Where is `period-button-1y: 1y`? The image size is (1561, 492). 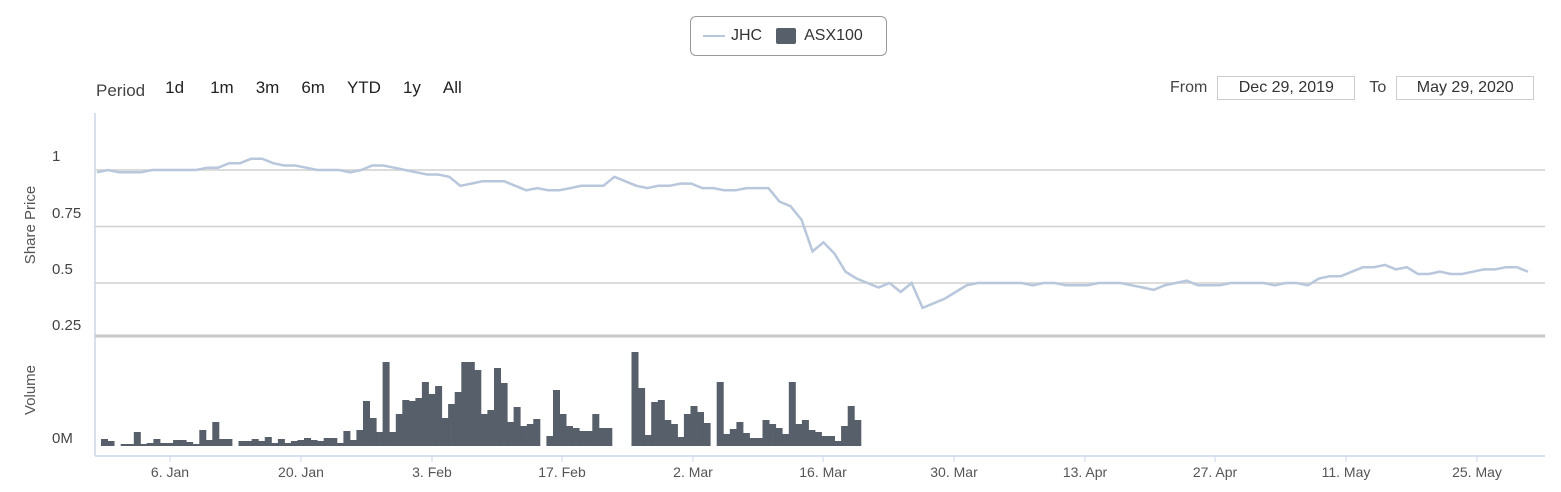 period-button-1y: 1y is located at coordinates (411, 87).